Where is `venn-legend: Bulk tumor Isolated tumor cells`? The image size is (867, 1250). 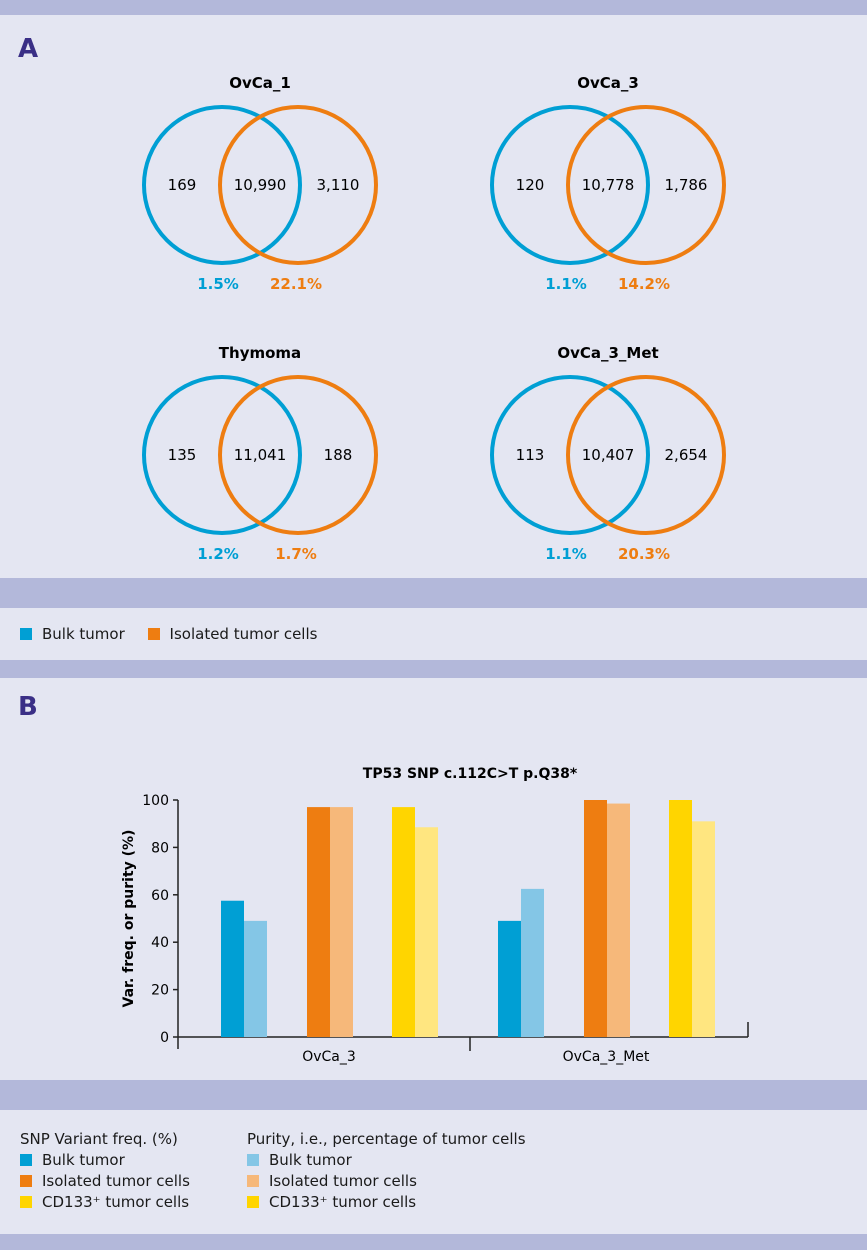 venn-legend: Bulk tumor Isolated tumor cells is located at coordinates (168, 634).